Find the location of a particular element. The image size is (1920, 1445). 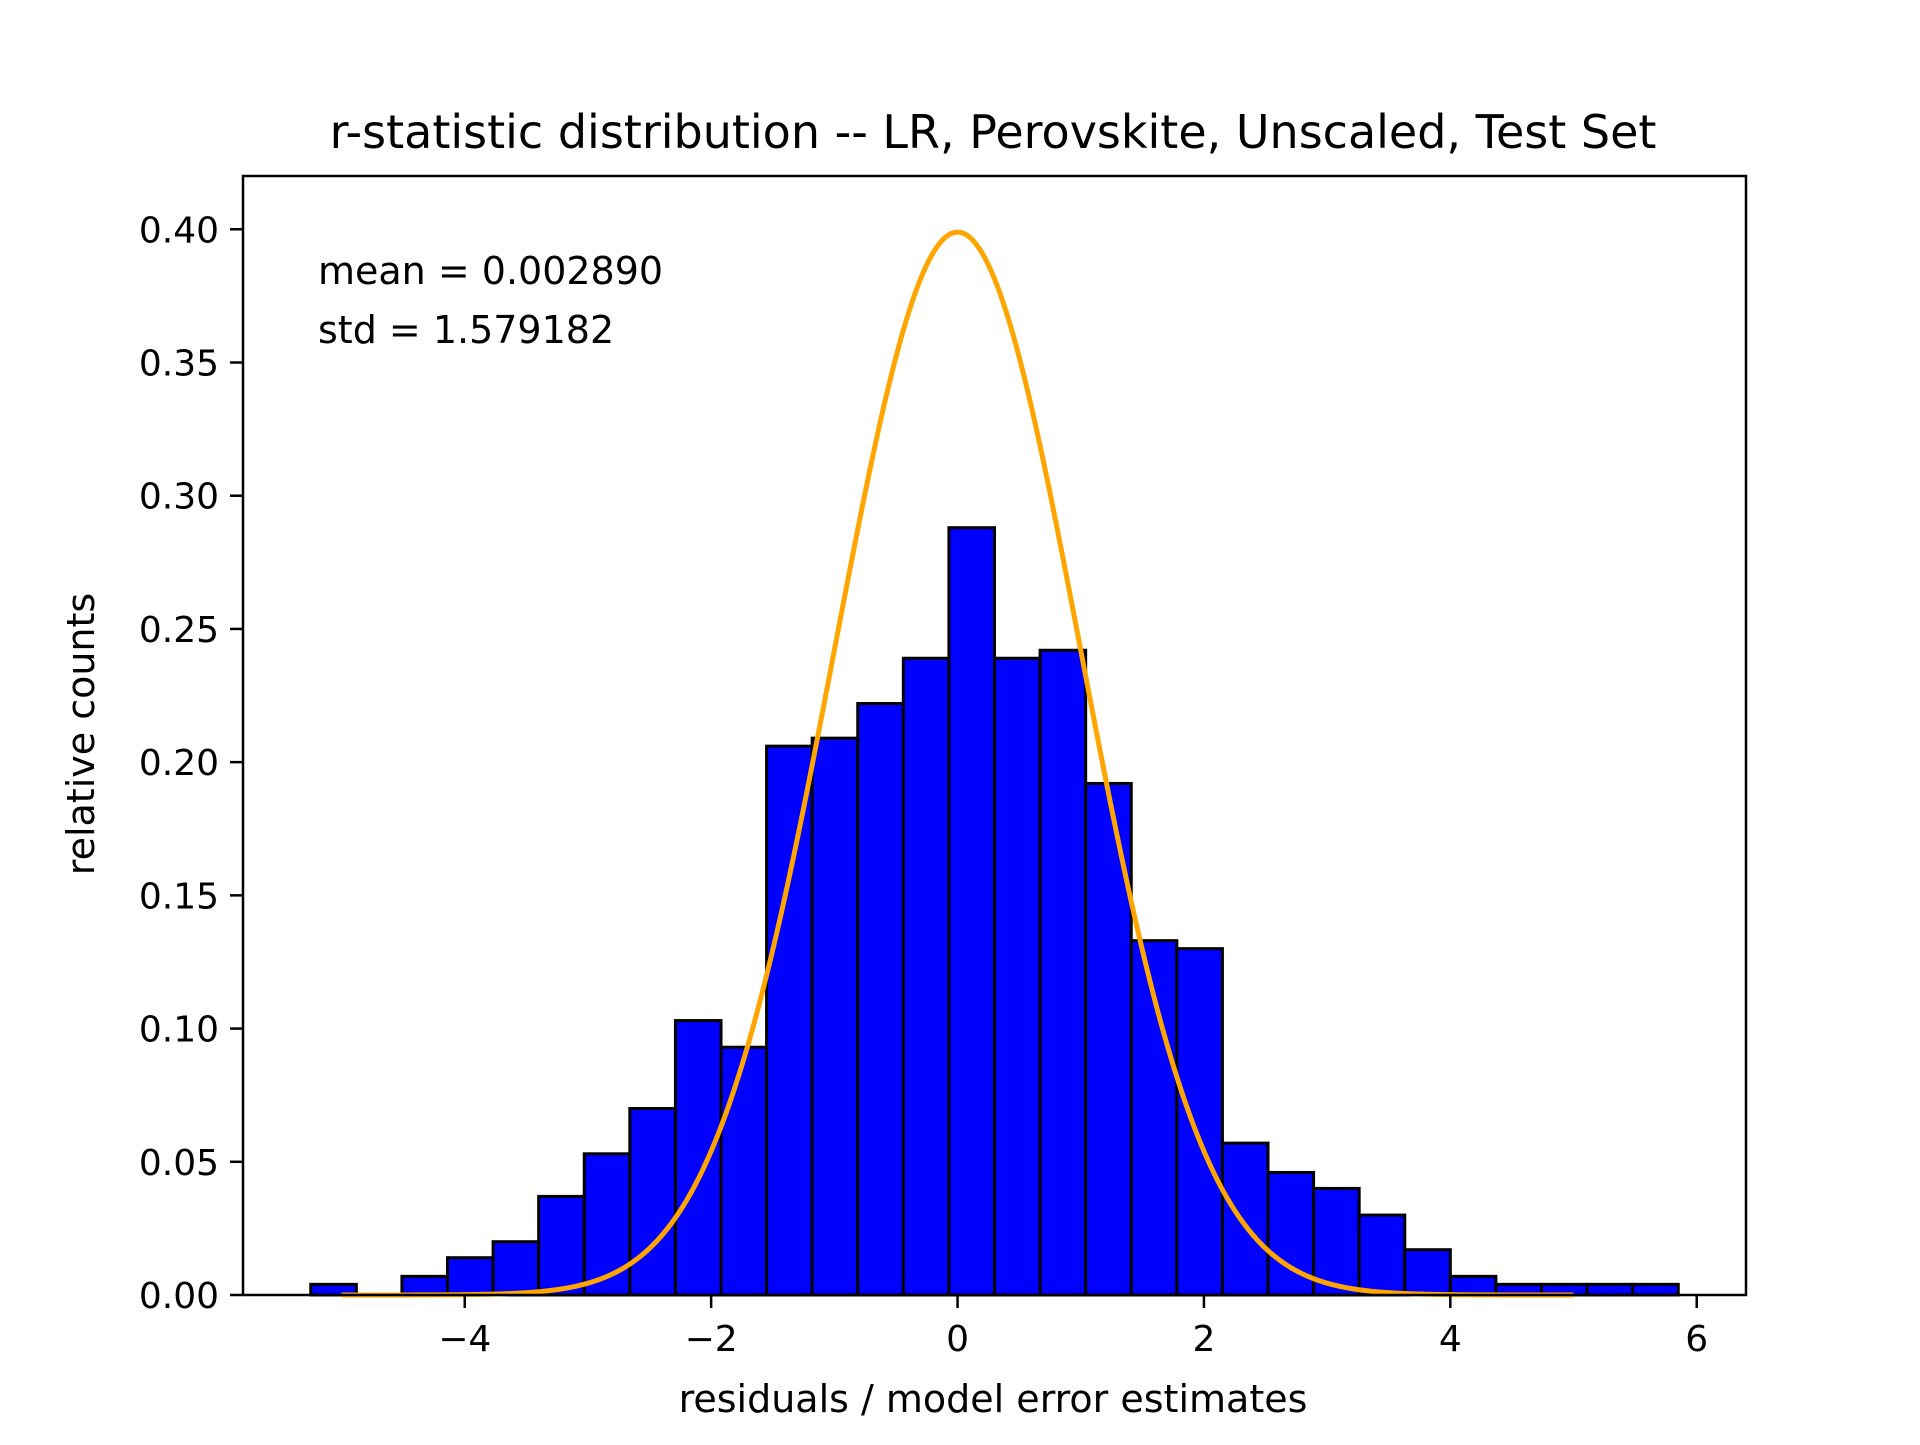

y-axis-ticks: 0.00 0.05 0.10 0.15 0.20 0.25 0.30 0.35 0.40 is located at coordinates (191, 763).